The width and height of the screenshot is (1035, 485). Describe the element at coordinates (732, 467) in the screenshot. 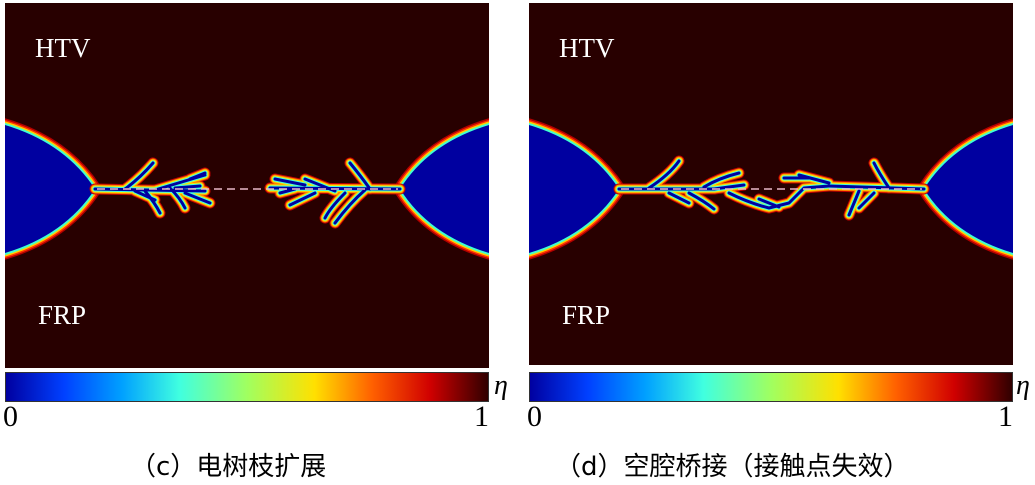

I see `caption-d: （d）空腔桥接（接触点失效）` at that location.